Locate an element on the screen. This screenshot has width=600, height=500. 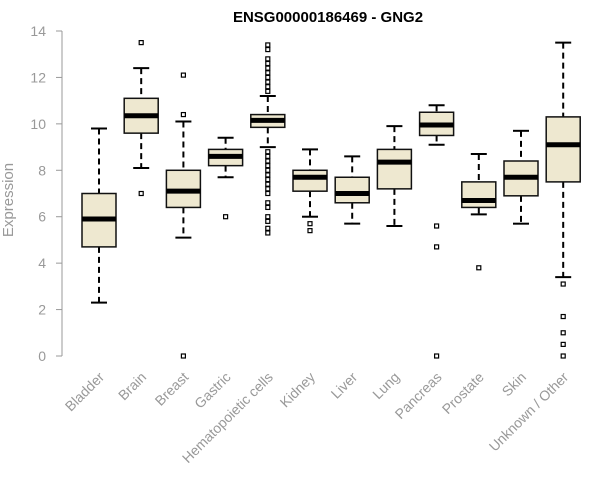
box-bladder is located at coordinates (99, 215).